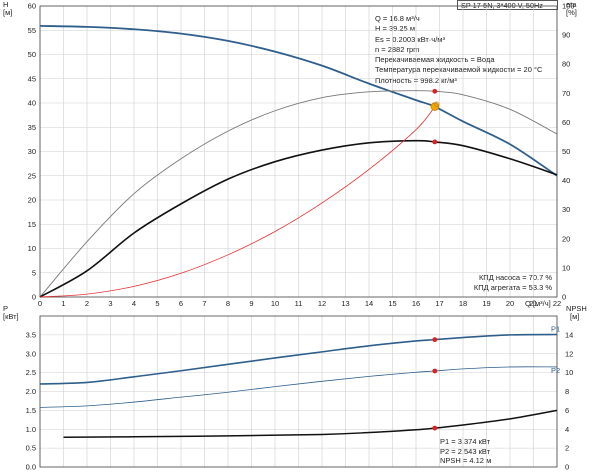  Describe the element at coordinates (465, 441) in the screenshot. I see `p1-text: P1 = 3.374 кВт` at that location.